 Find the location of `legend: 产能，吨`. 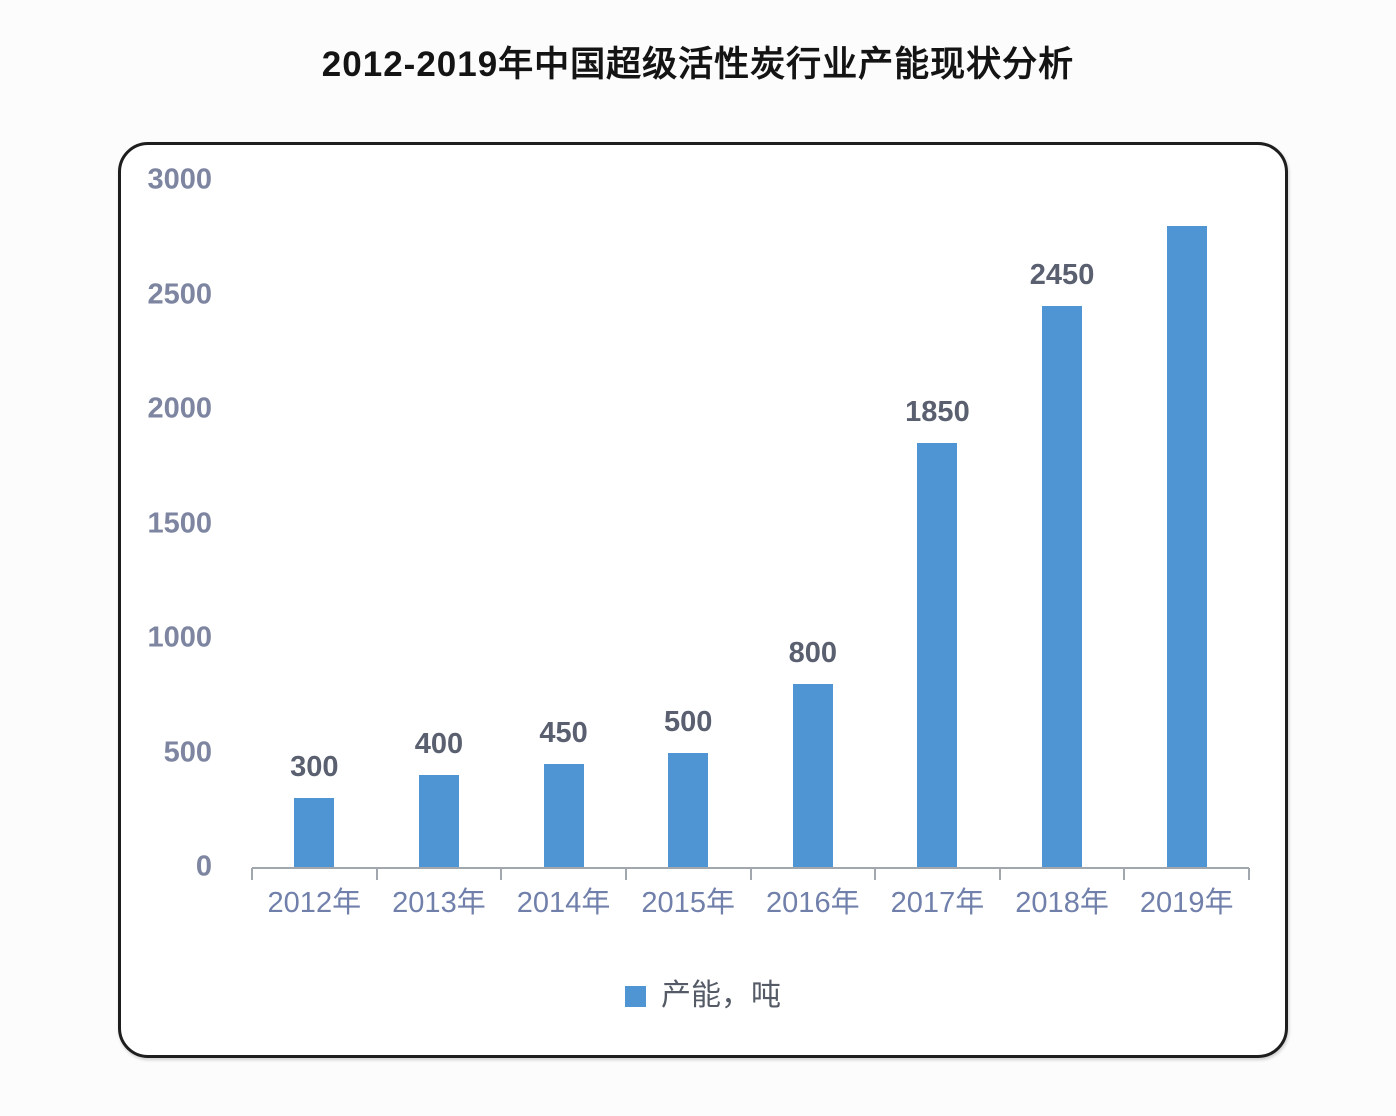

legend: 产能，吨 is located at coordinates (703, 996).